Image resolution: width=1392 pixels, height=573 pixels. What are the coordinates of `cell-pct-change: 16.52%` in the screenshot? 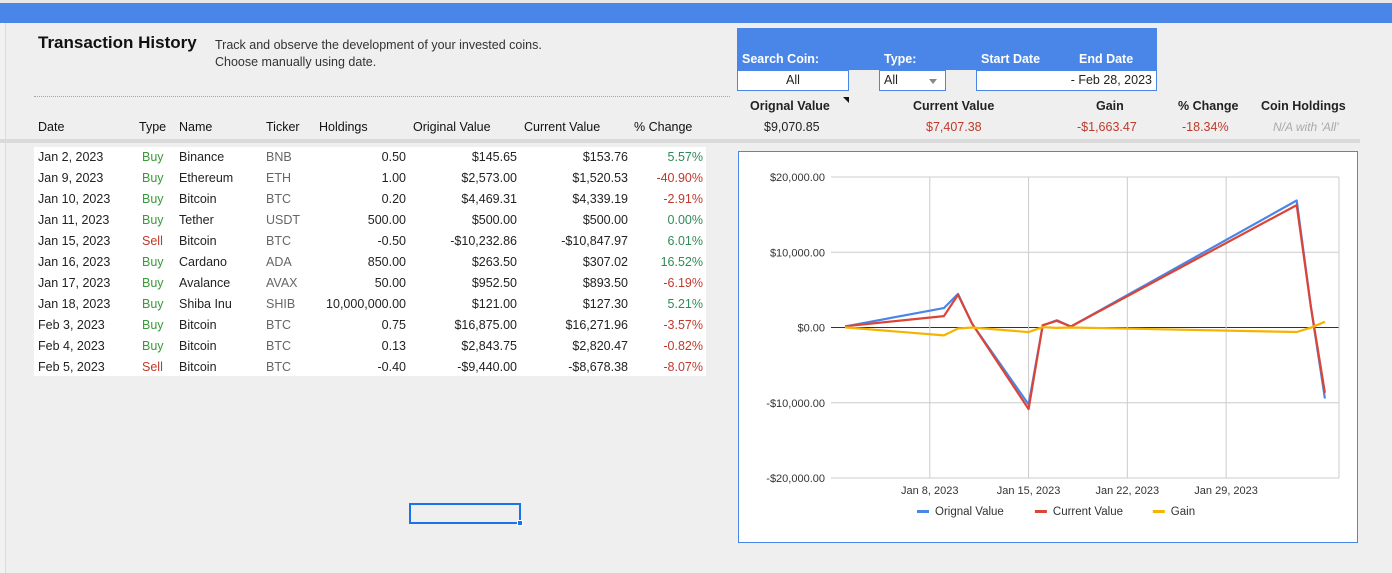 It's located at (681, 262).